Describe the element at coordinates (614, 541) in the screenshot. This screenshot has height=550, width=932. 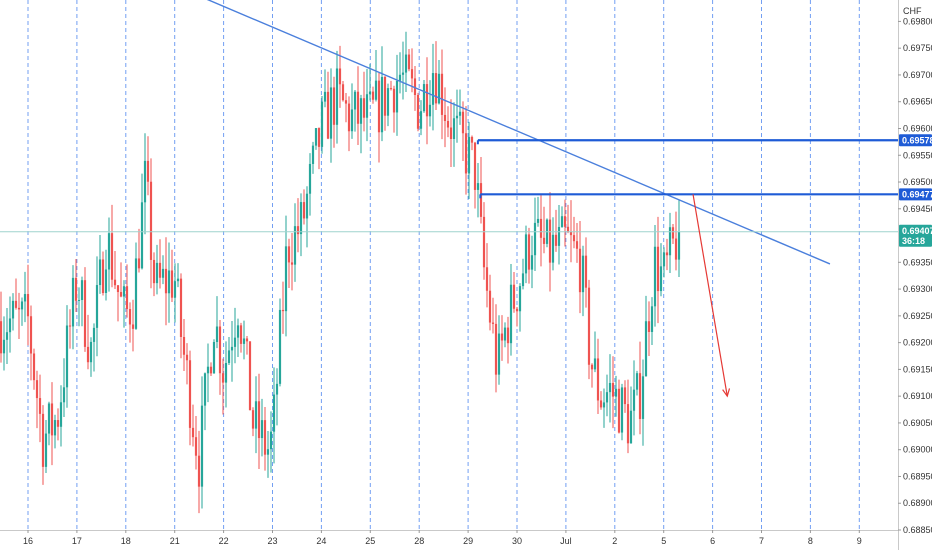
I see `x-tick-label: 2` at that location.